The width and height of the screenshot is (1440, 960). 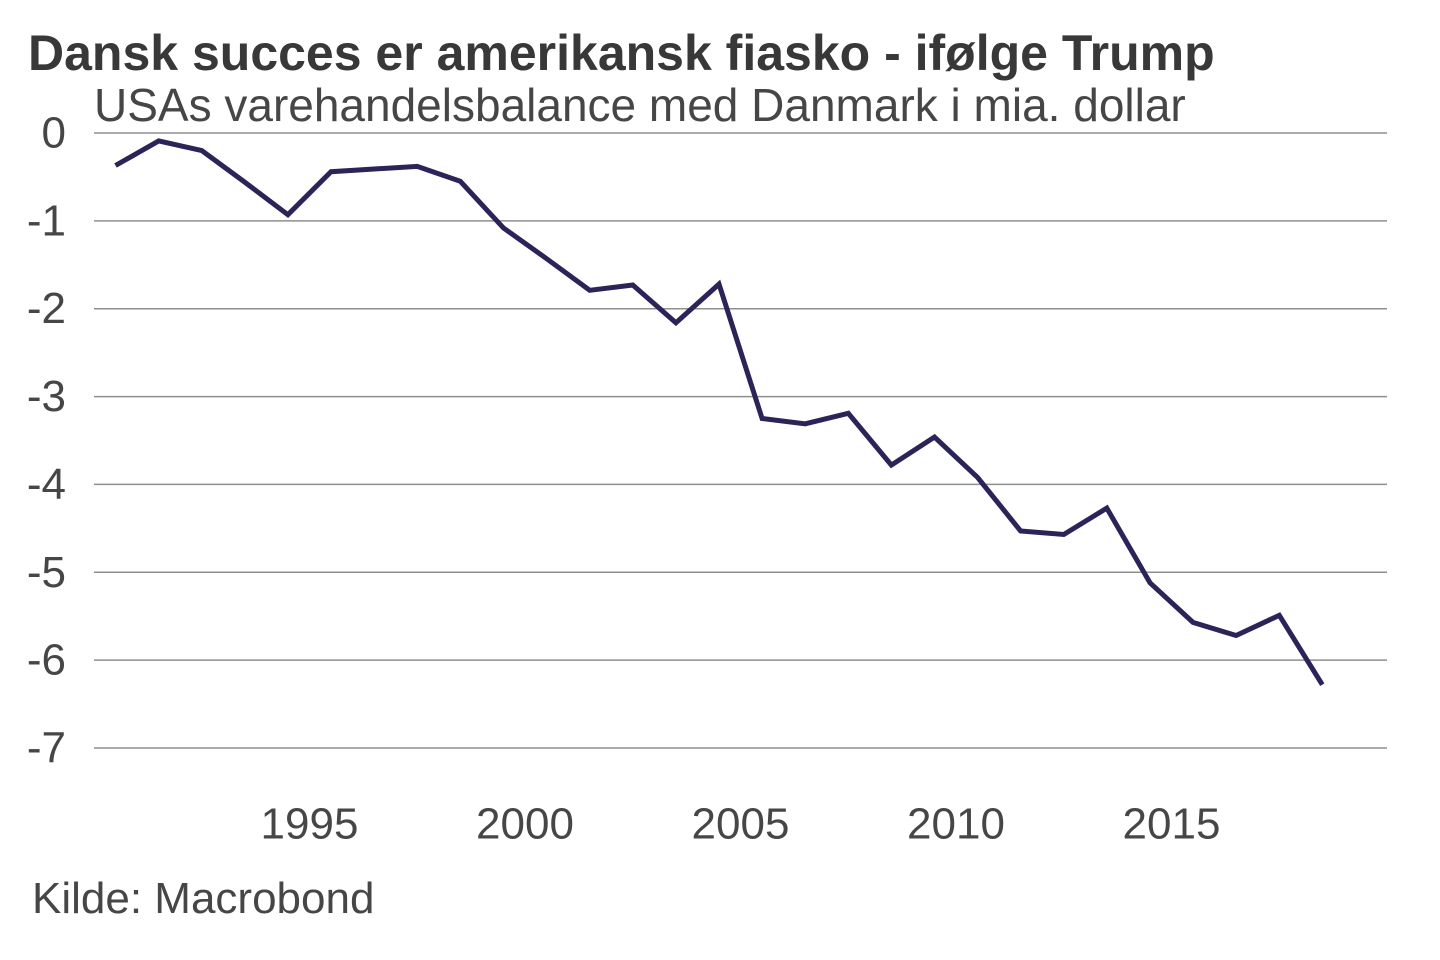 I want to click on y-tick-label: -2, so click(x=46, y=308).